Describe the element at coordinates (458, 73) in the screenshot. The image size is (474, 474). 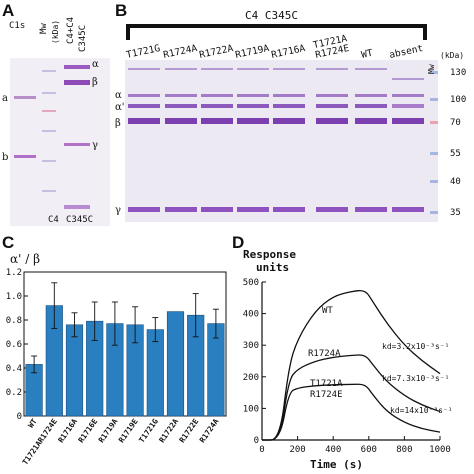
I see `panel-b-mw-value: 130` at that location.